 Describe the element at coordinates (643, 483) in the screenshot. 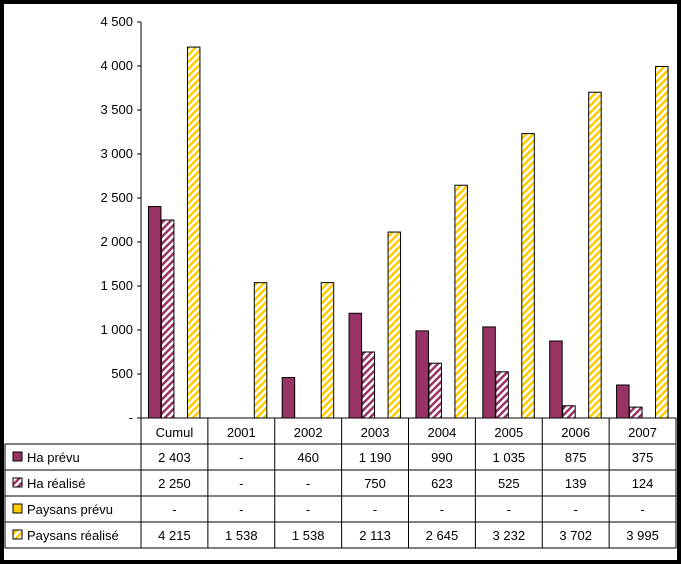

I see `data-label: 124` at that location.